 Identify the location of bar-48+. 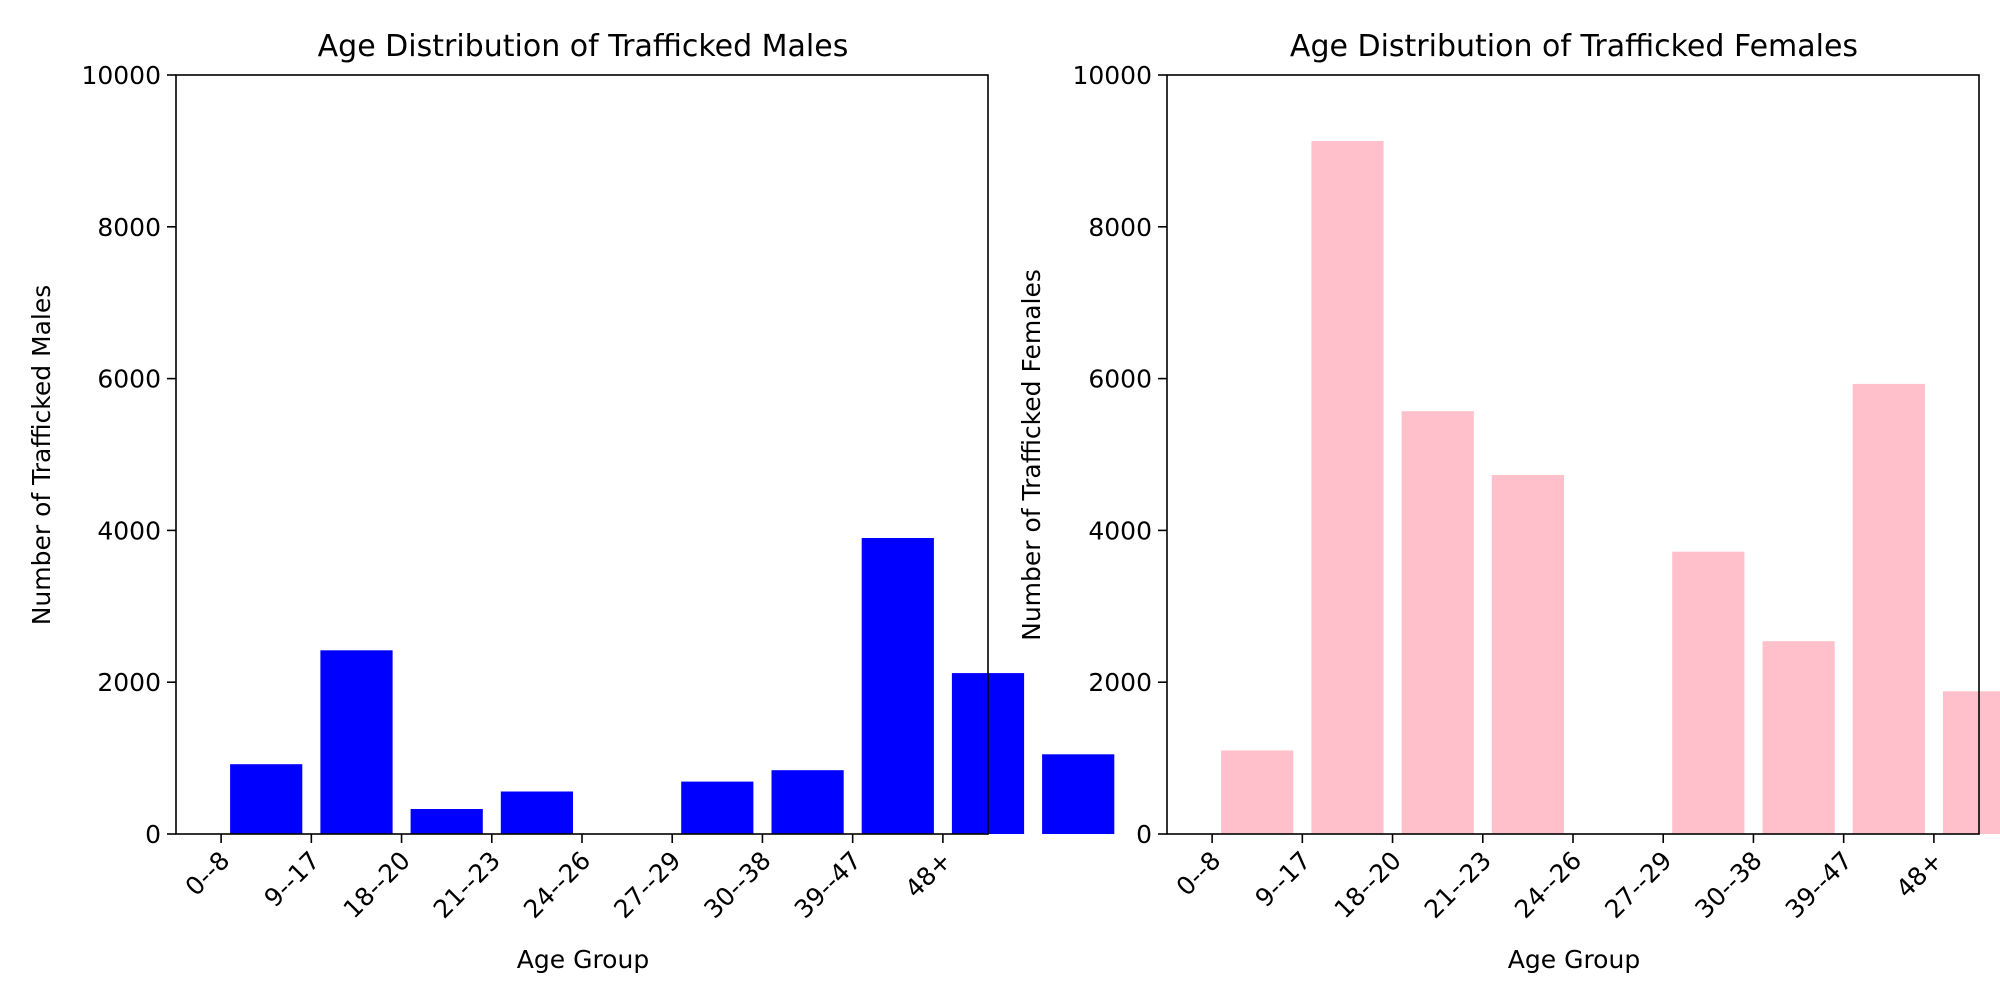
(1971, 762).